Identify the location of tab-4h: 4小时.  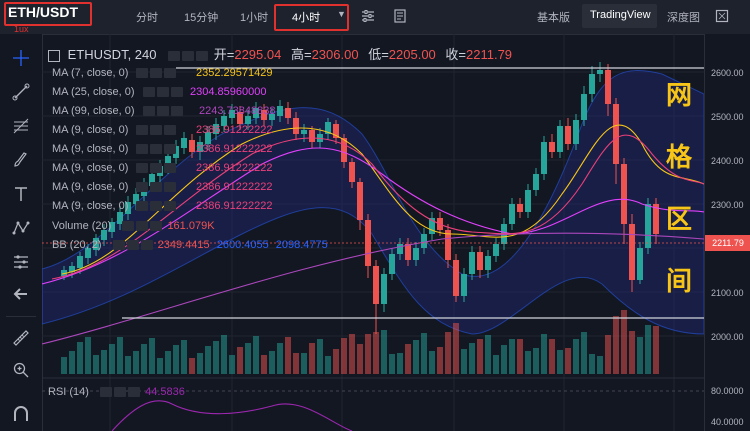
(306, 18).